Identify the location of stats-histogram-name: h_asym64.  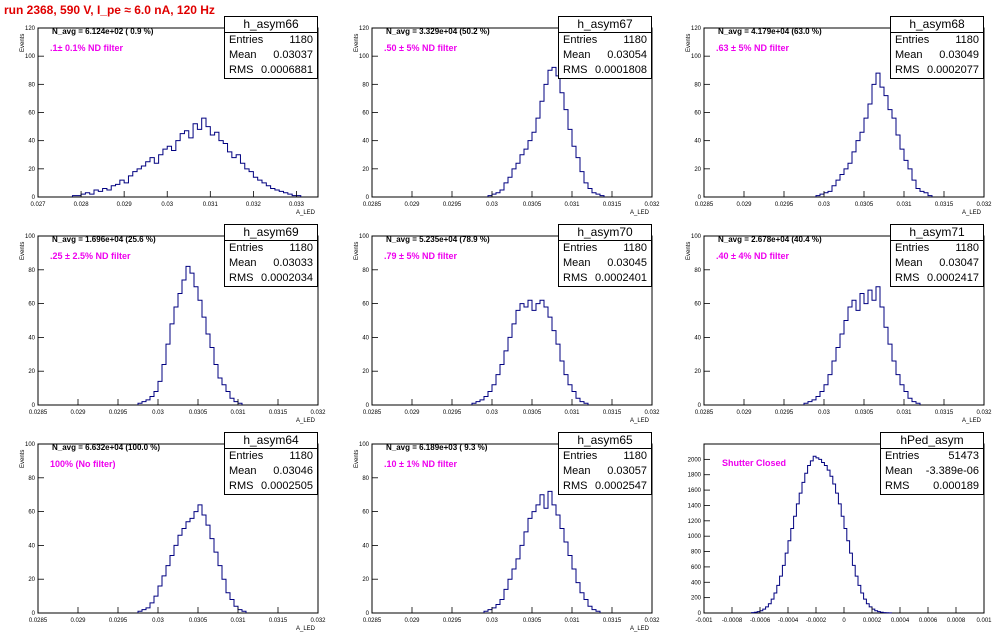
(271, 441).